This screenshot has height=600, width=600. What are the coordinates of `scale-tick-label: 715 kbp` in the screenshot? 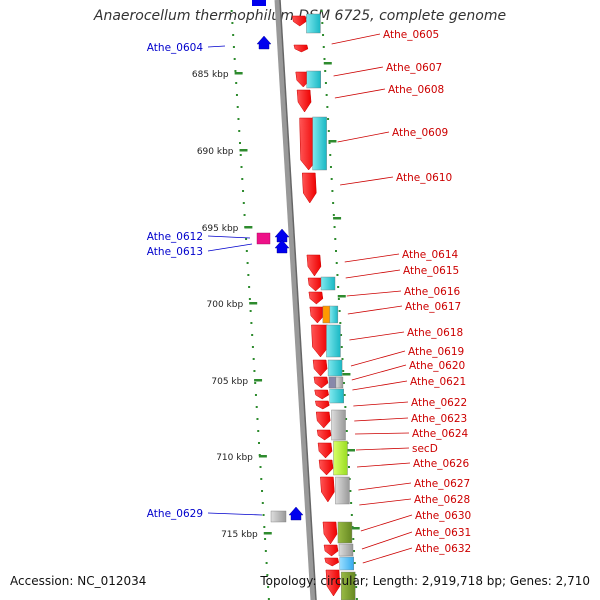 It's located at (239, 535).